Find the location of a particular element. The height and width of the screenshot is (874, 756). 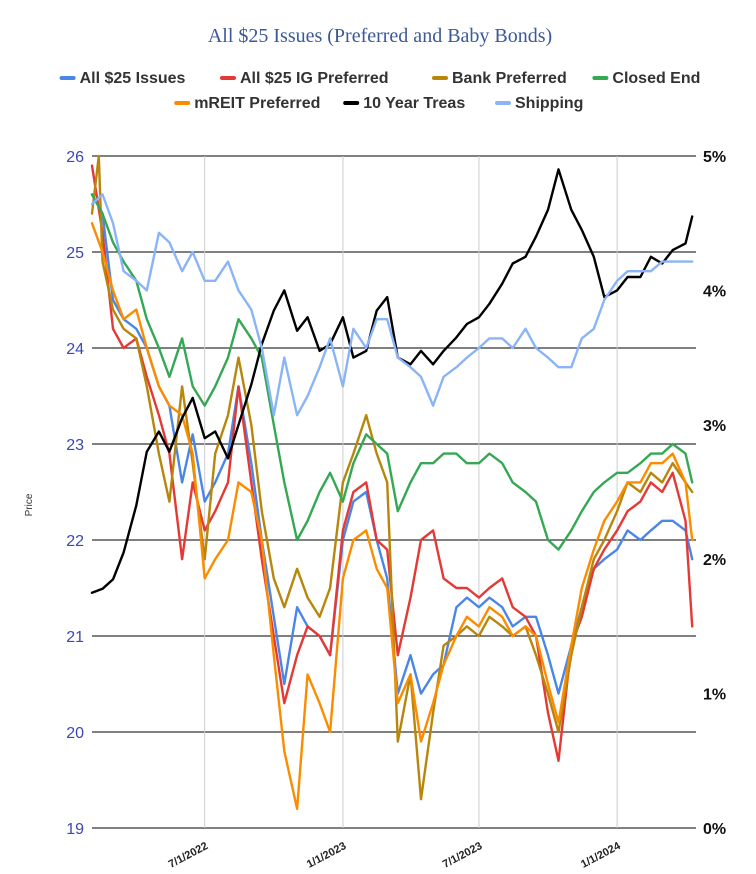

y-tick-left-label: 22 is located at coordinates (75, 541).